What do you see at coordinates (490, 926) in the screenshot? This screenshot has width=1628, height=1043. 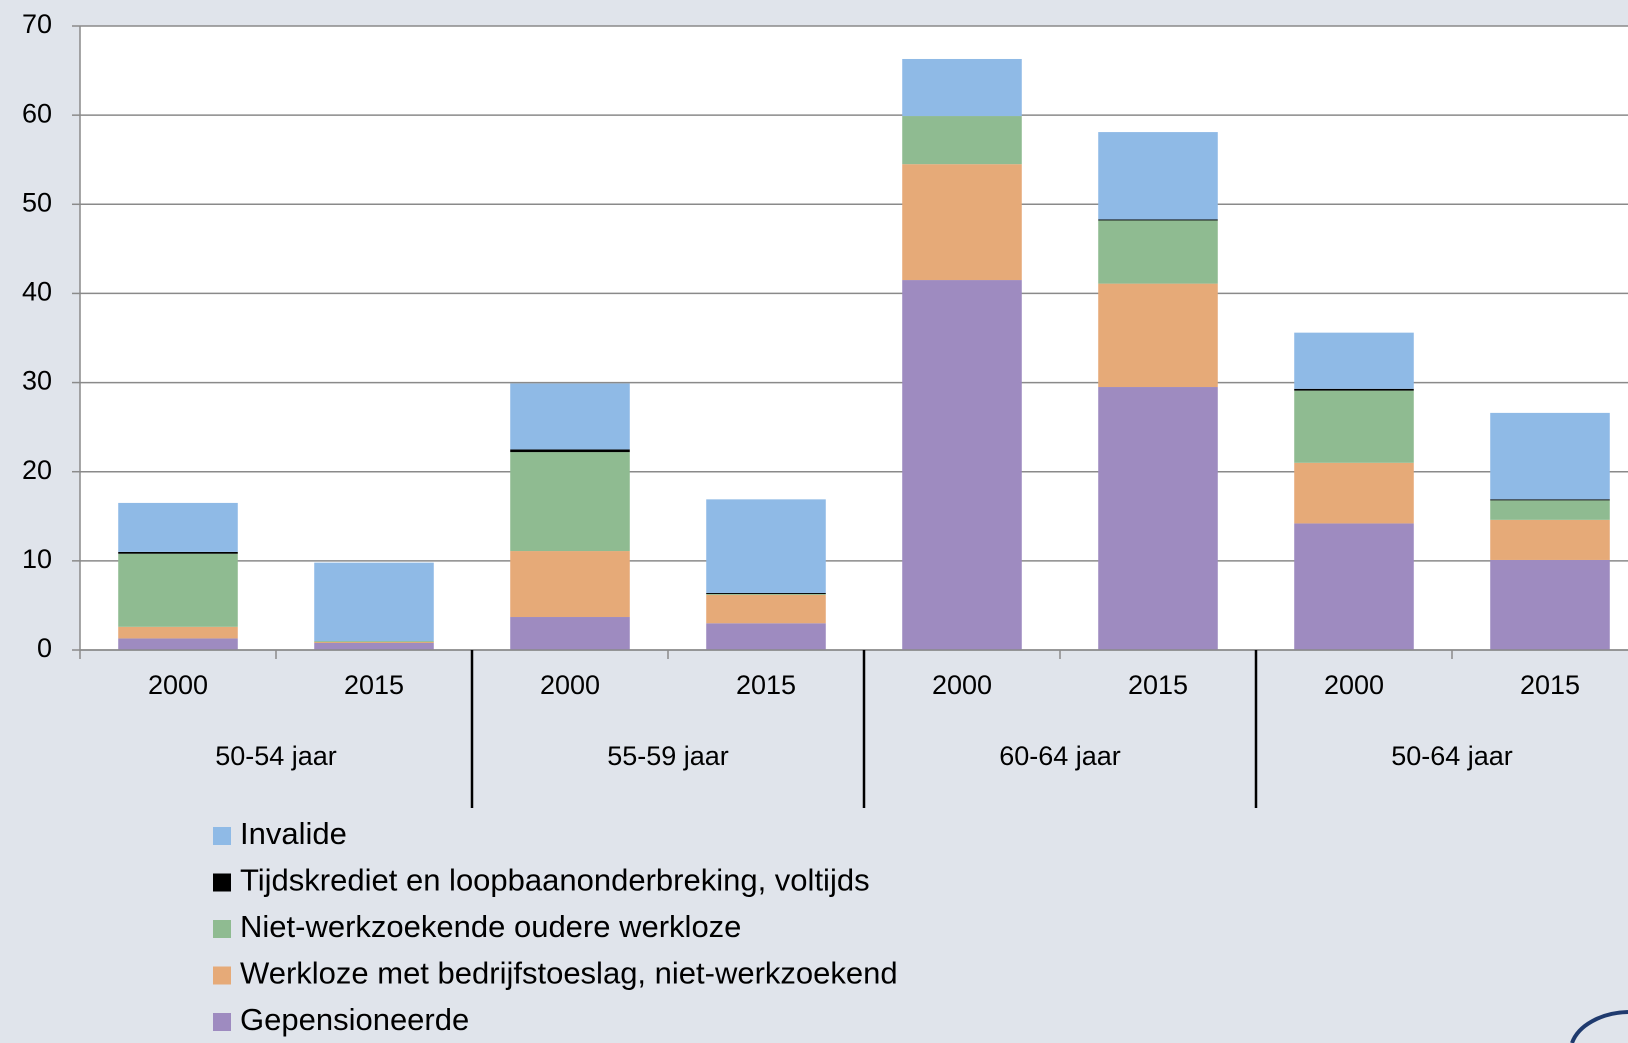 I see `legend-label: Niet-werkzoekende oudere werkloze` at bounding box center [490, 926].